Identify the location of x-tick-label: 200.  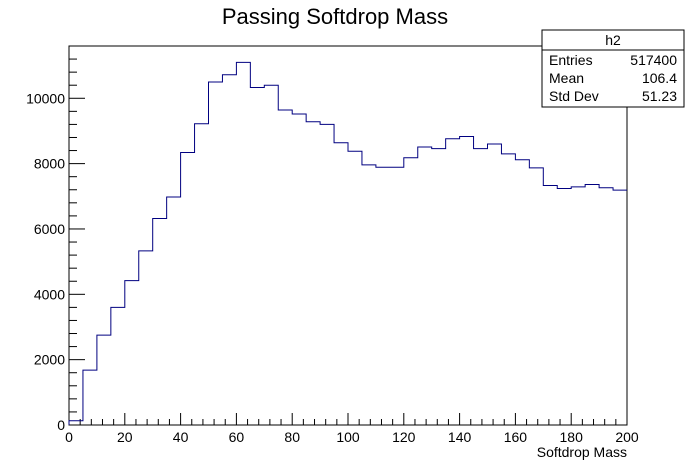
(627, 437).